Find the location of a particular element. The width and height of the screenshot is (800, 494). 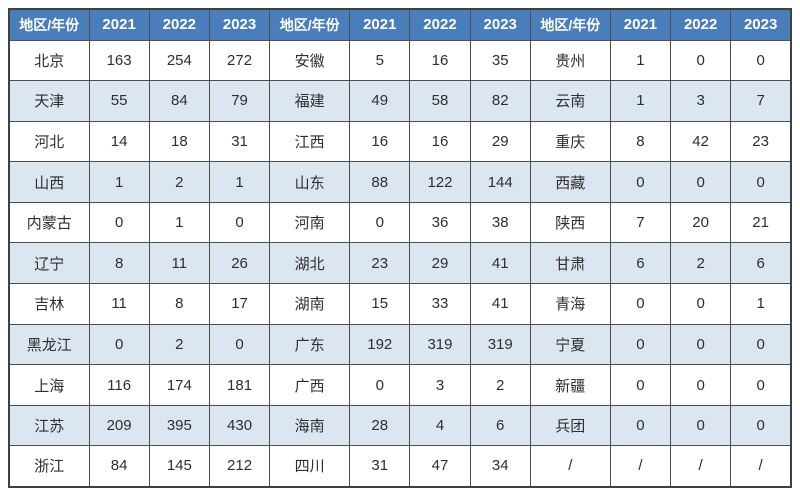

value-cell: 23 is located at coordinates (761, 141).